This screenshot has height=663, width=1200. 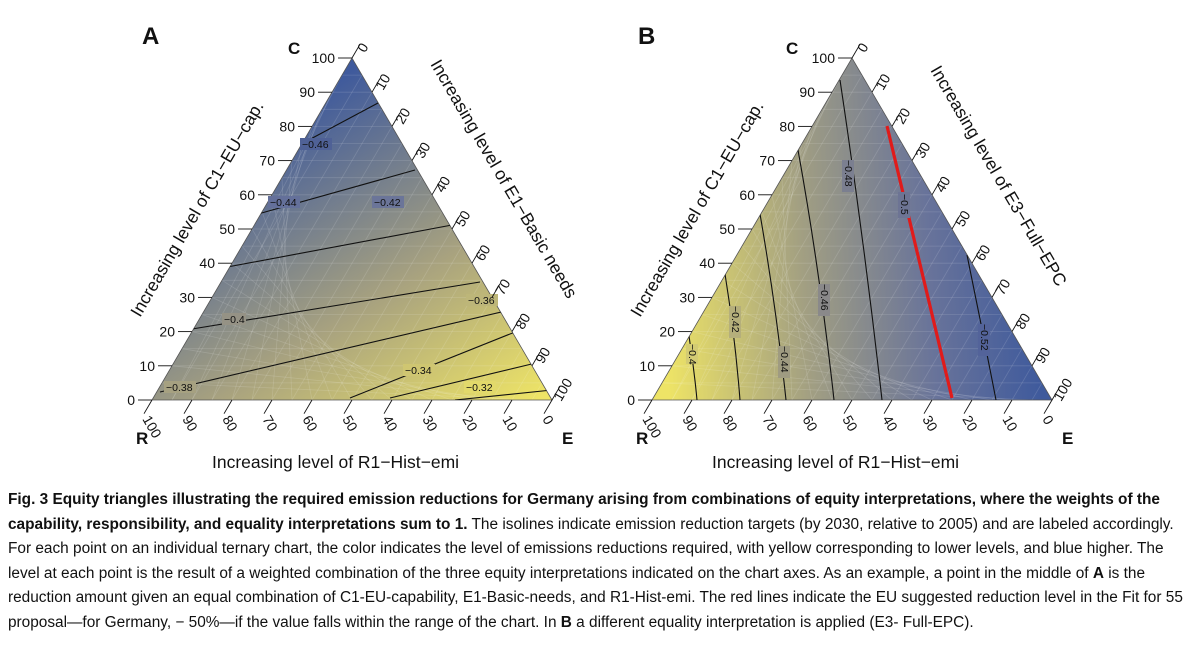 I want to click on tick-label-left: 90, so click(x=807, y=92).